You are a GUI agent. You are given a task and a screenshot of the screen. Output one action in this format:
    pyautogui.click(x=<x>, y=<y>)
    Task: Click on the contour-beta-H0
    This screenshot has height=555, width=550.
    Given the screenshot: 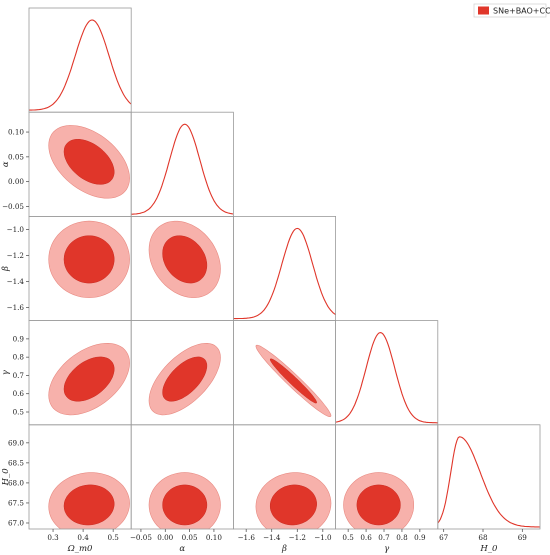 What is the action you would take?
    pyautogui.click(x=293, y=500)
    